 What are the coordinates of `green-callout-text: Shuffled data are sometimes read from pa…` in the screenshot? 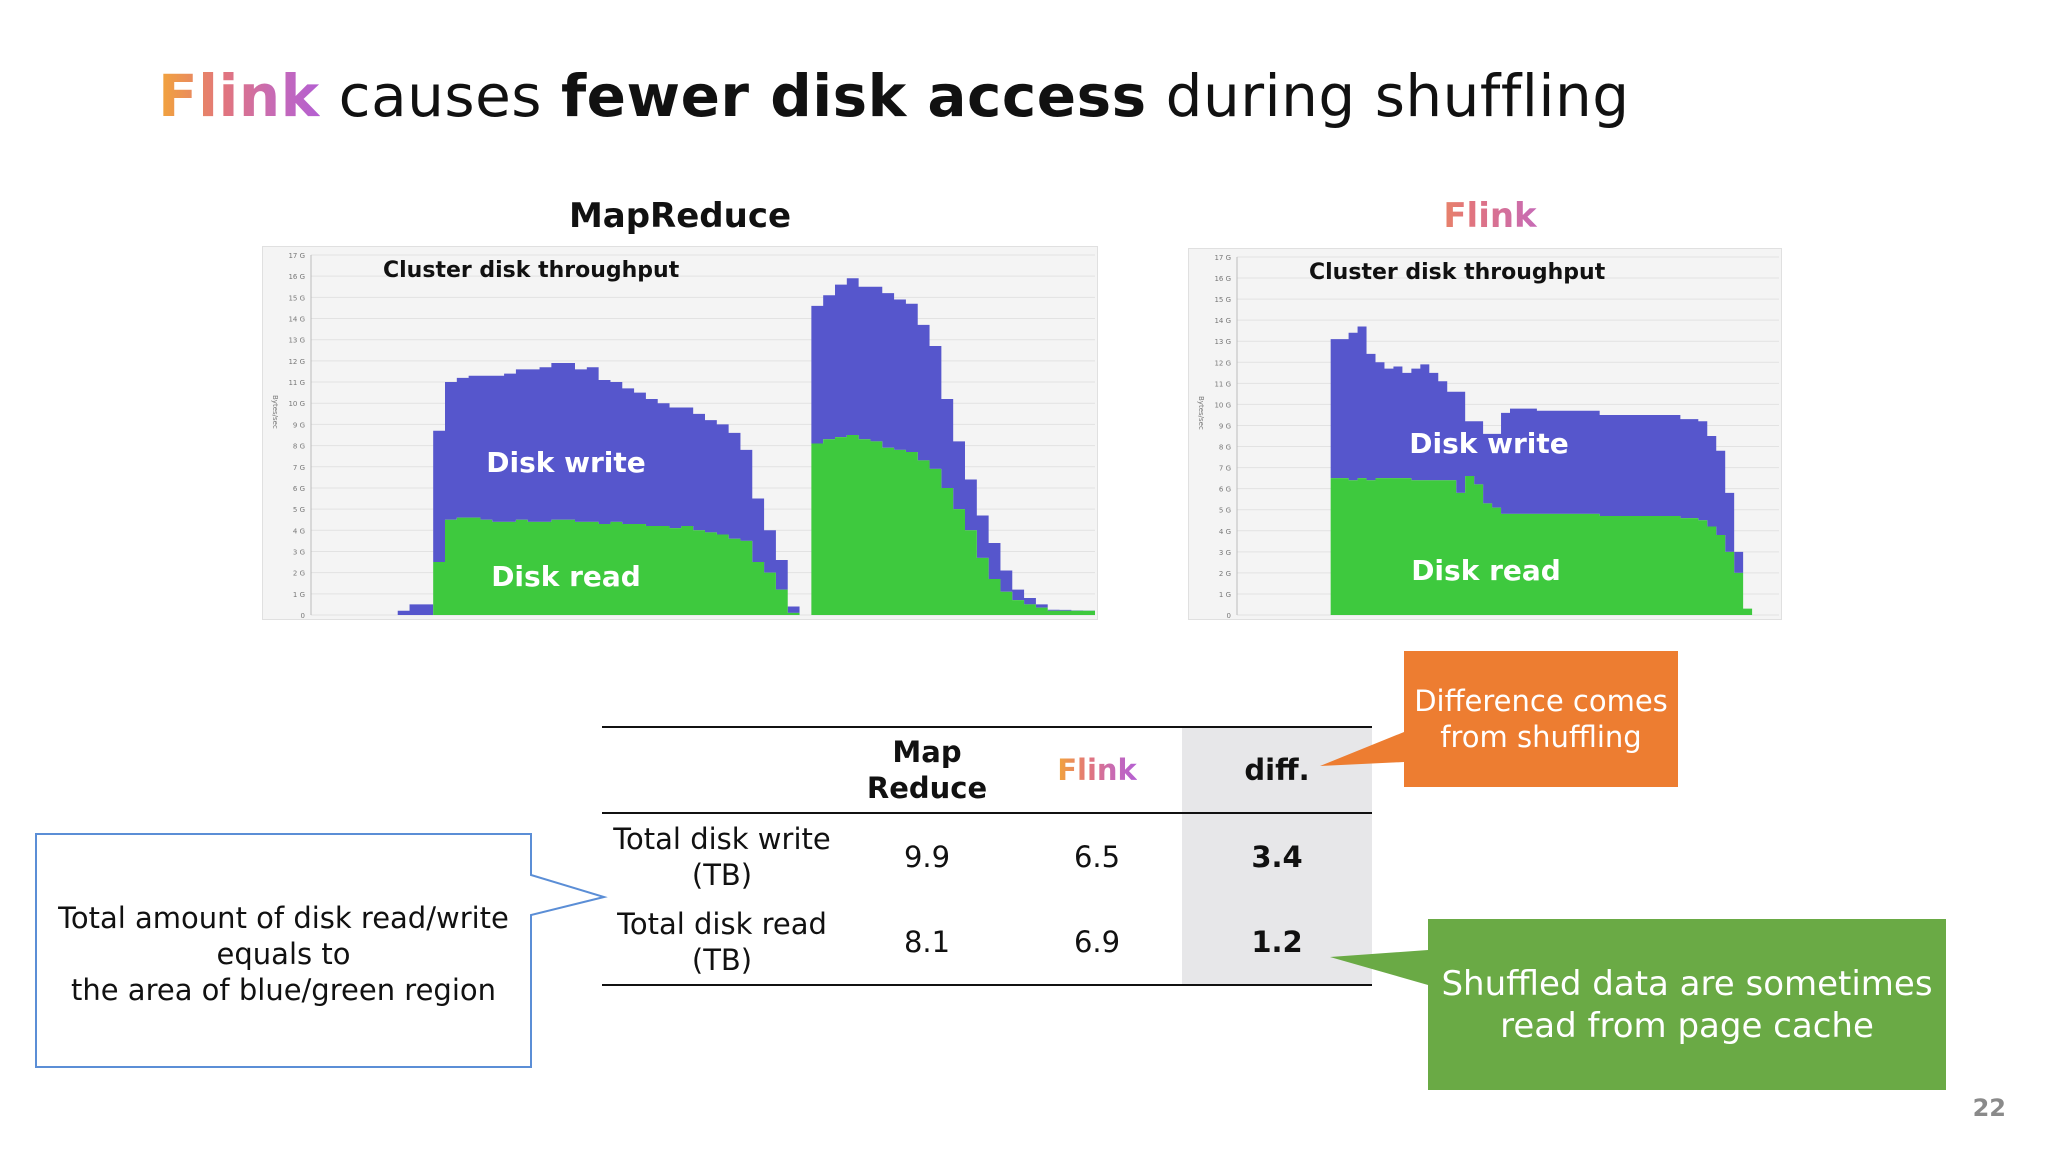 It's located at (1687, 1004).